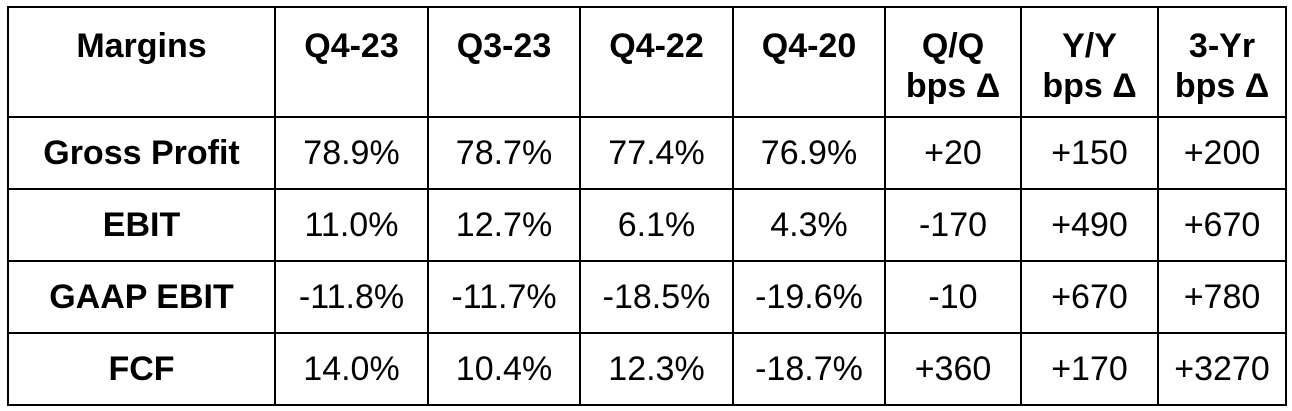 This screenshot has width=1292, height=411. What do you see at coordinates (1222, 369) in the screenshot?
I see `table-cell: +3270` at bounding box center [1222, 369].